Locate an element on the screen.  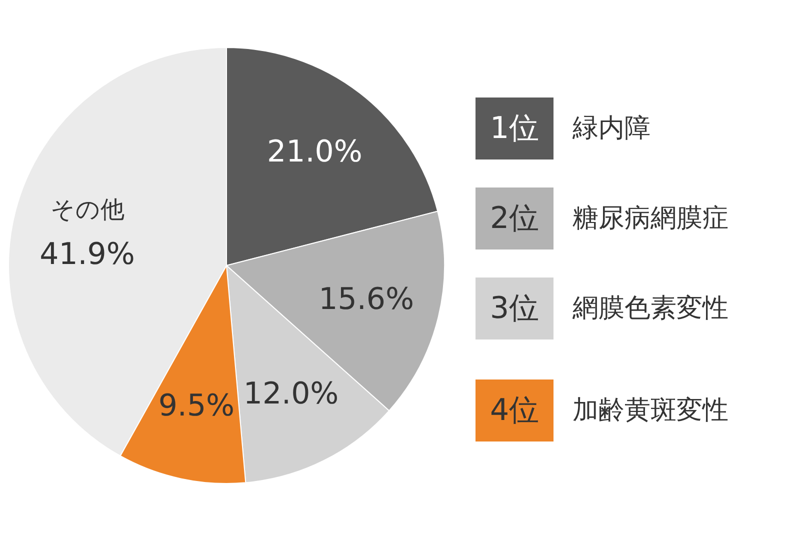
legend-label: 加齢黄斑変性 is located at coordinates (650, 411).